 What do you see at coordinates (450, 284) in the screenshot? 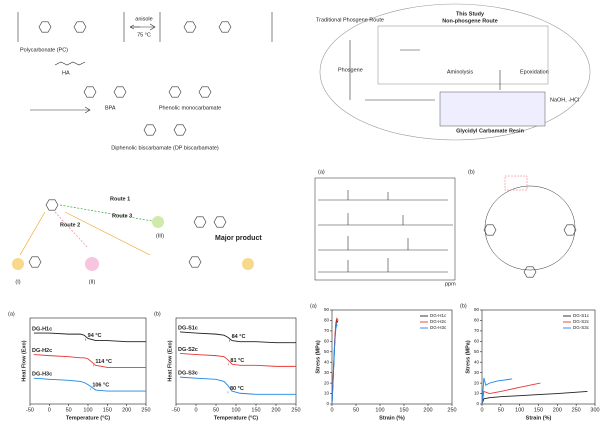
I see `ppm-label: ppm` at bounding box center [450, 284].